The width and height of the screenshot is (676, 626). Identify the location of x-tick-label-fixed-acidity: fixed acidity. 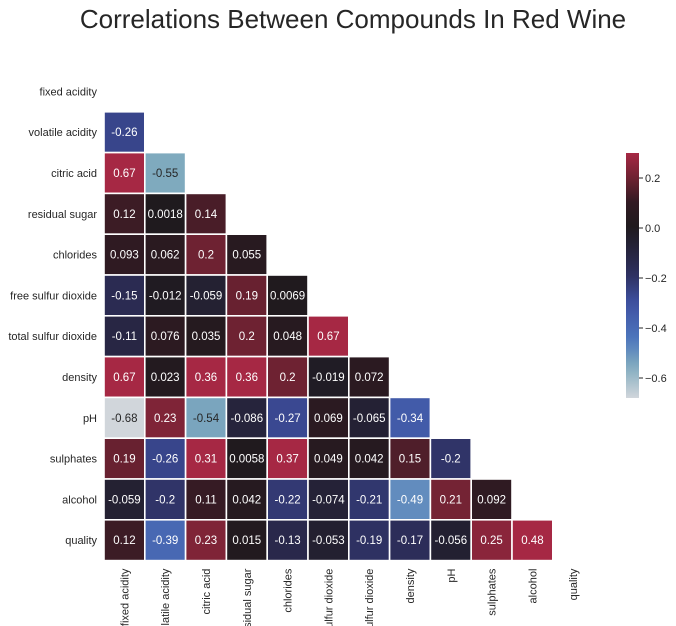
(125, 597).